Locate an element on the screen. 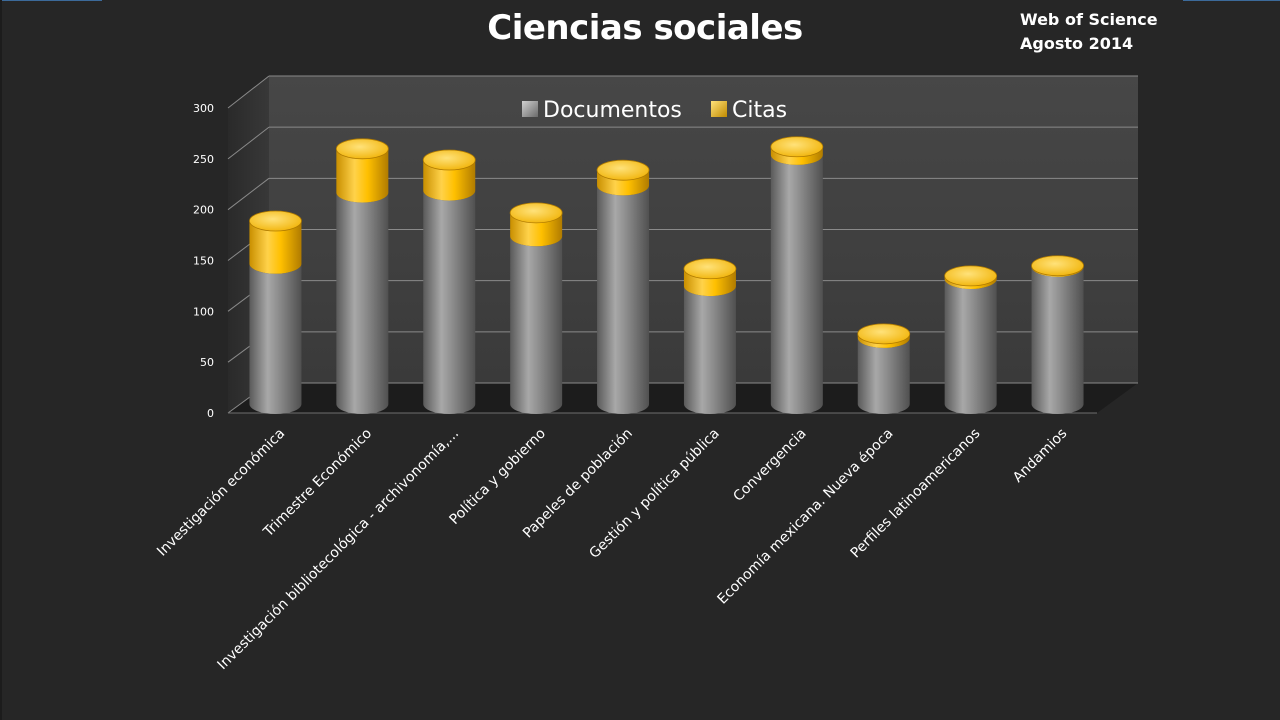 The width and height of the screenshot is (1280, 720). source-date: Agosto 2014 is located at coordinates (1077, 43).